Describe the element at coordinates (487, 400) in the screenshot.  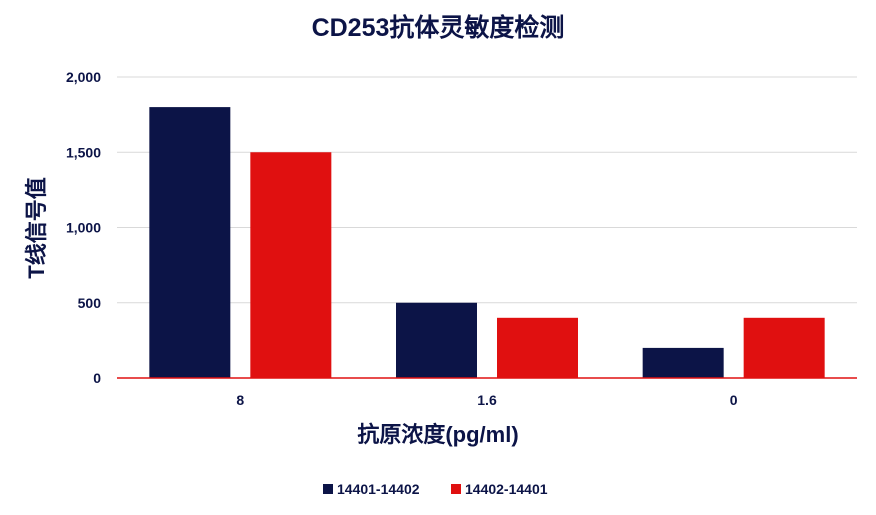
I see `x-tick-label: 1.6` at that location.